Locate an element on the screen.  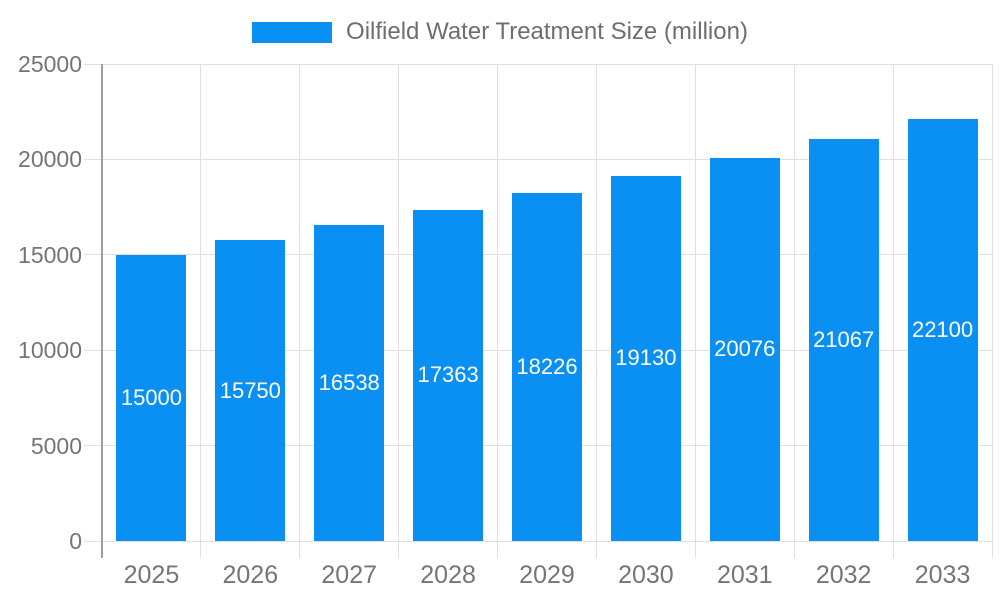
bar-value-label: 21067 is located at coordinates (844, 340).